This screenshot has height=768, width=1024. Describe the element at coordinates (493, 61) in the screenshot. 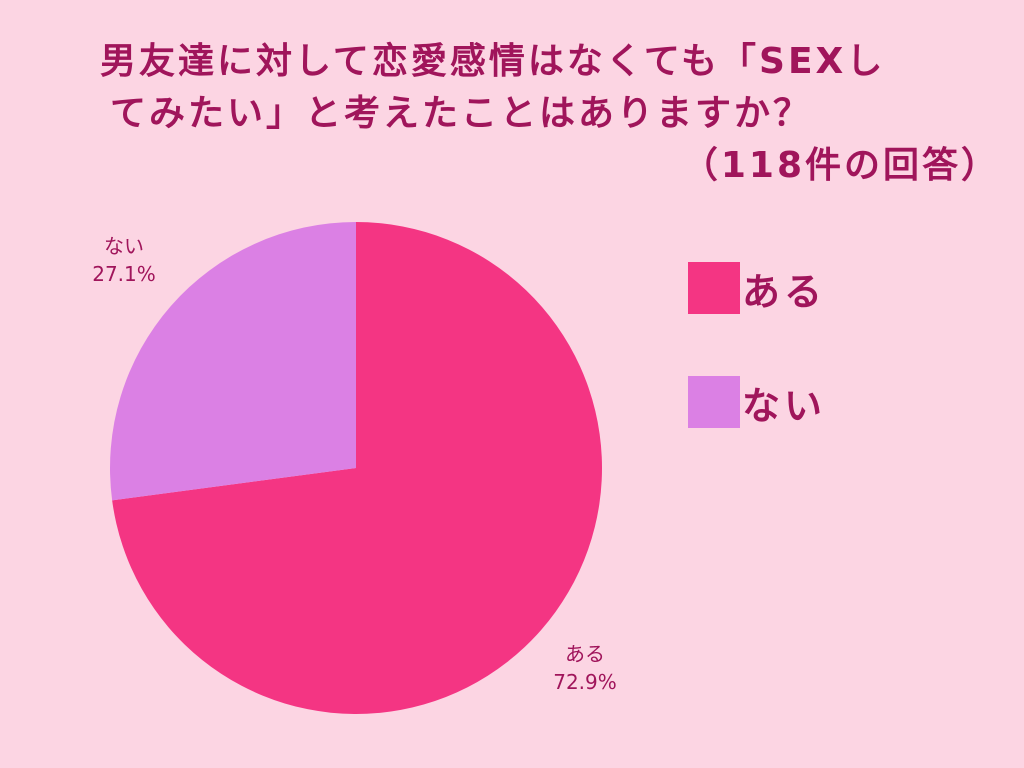

I see `chart-title-line-1: 男友達に対して恋愛感情はなくても「SEXし` at that location.